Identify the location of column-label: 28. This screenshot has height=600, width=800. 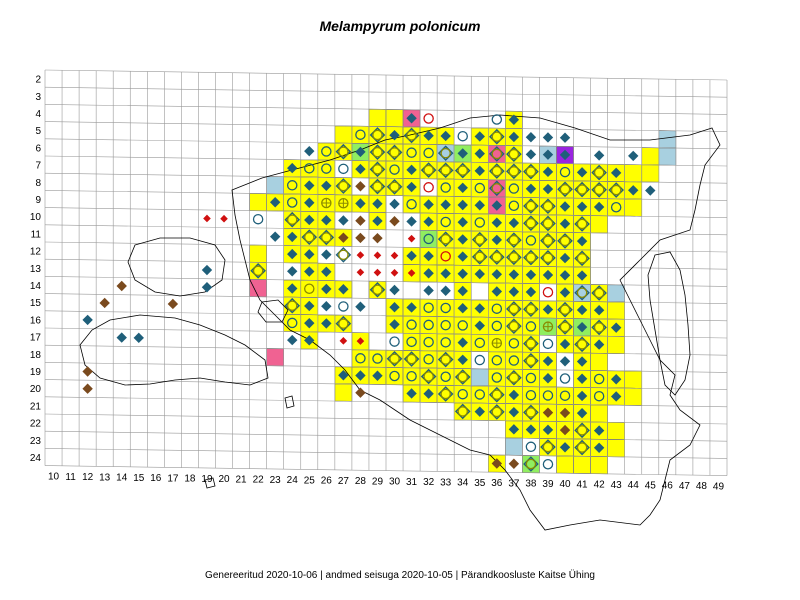
(361, 481).